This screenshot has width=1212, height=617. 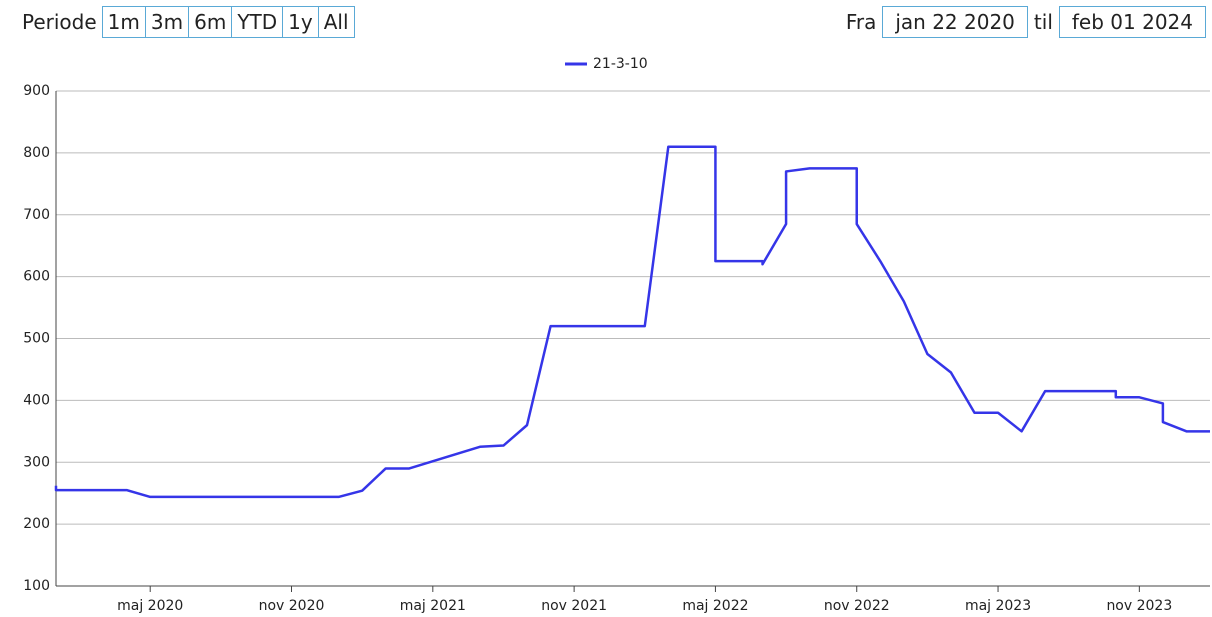 What do you see at coordinates (620, 64) in the screenshot?
I see `legend-label: 21-3-10` at bounding box center [620, 64].